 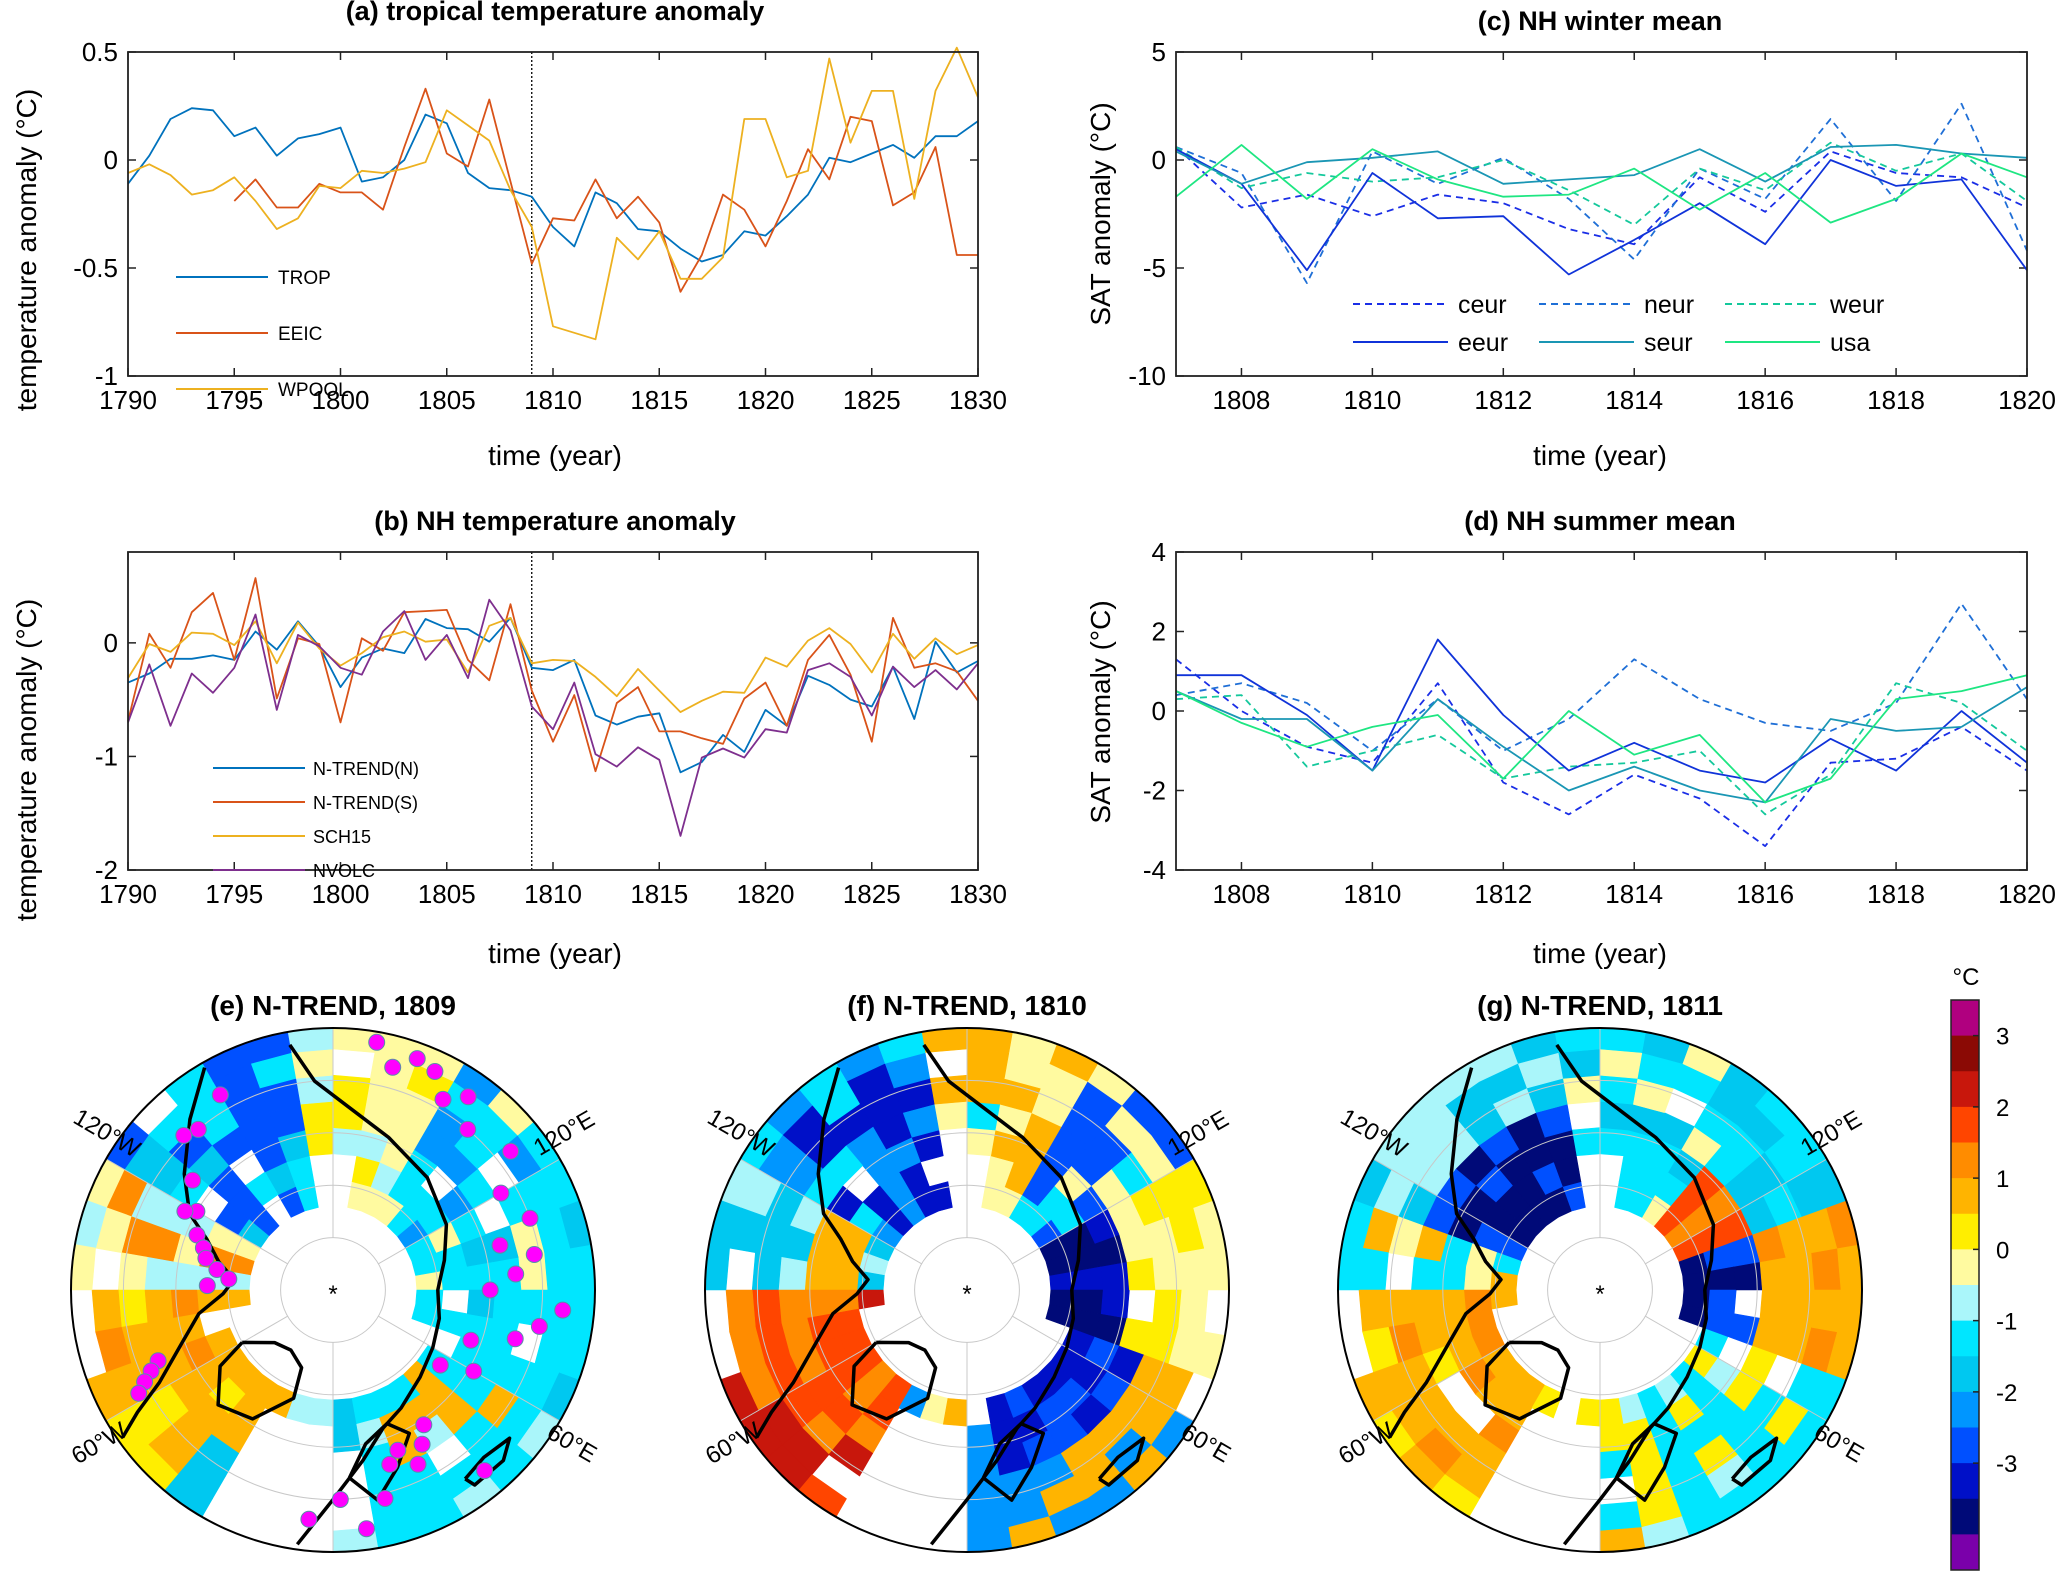 I want to click on y-tick-label: -1, so click(x=106, y=756).